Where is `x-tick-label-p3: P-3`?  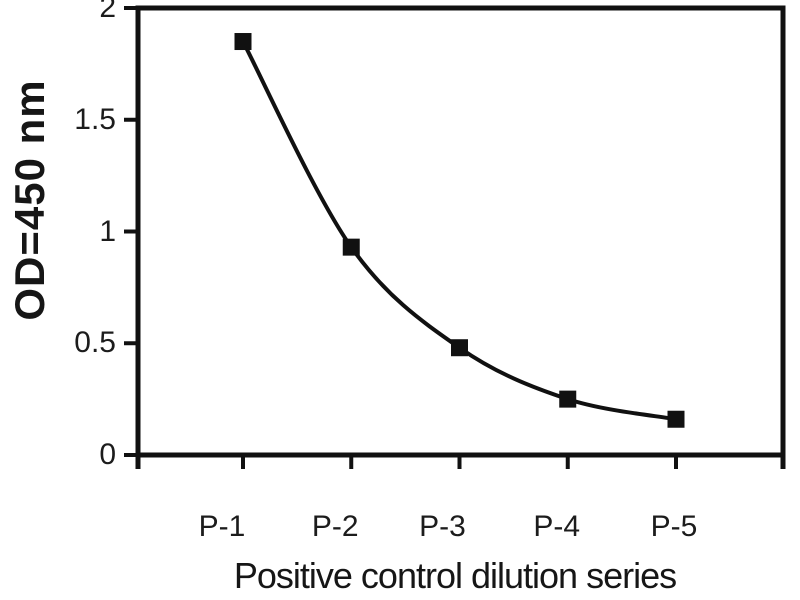
x-tick-label-p3: P-3 is located at coordinates (442, 526).